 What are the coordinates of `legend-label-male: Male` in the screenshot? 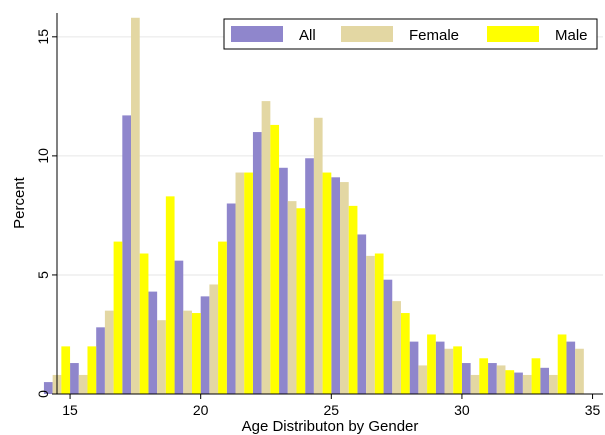 It's located at (571, 35).